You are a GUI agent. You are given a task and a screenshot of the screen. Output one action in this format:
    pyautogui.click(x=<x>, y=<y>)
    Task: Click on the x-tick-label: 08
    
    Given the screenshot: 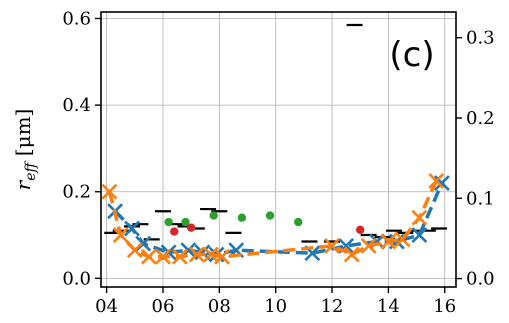 What is the action you would take?
    pyautogui.click(x=219, y=306)
    